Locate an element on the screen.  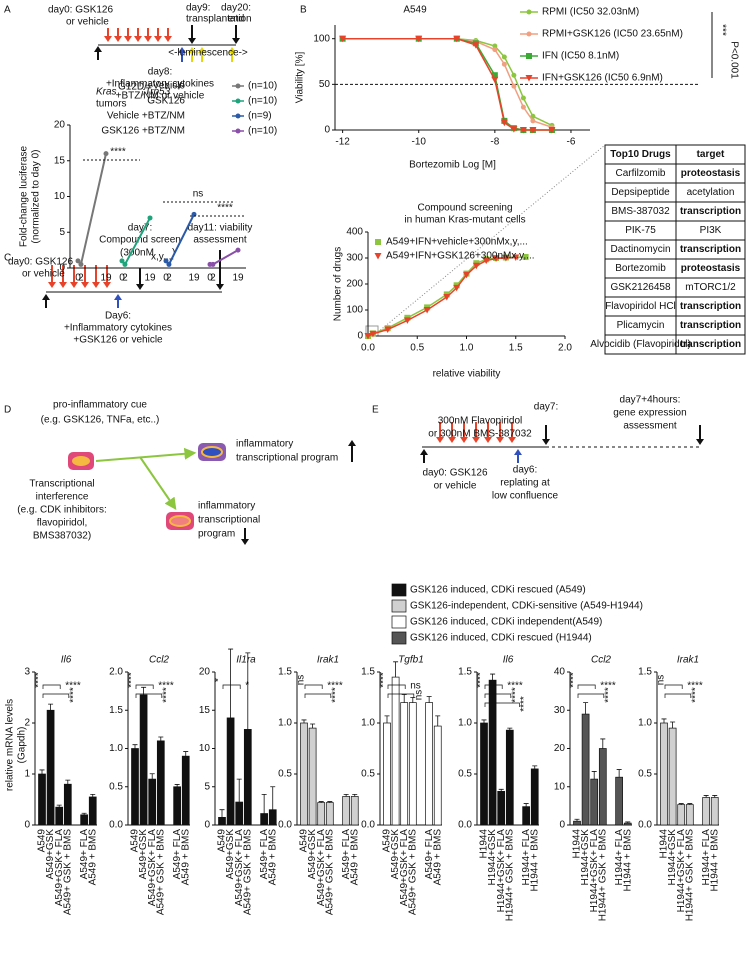
x-tick-label: 2 is located at coordinates (213, 278).